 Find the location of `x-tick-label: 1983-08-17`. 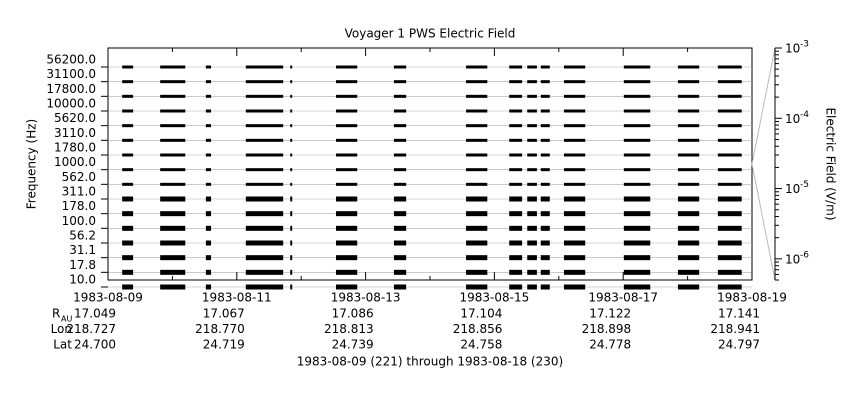

x-tick-label: 1983-08-17 is located at coordinates (623, 298).